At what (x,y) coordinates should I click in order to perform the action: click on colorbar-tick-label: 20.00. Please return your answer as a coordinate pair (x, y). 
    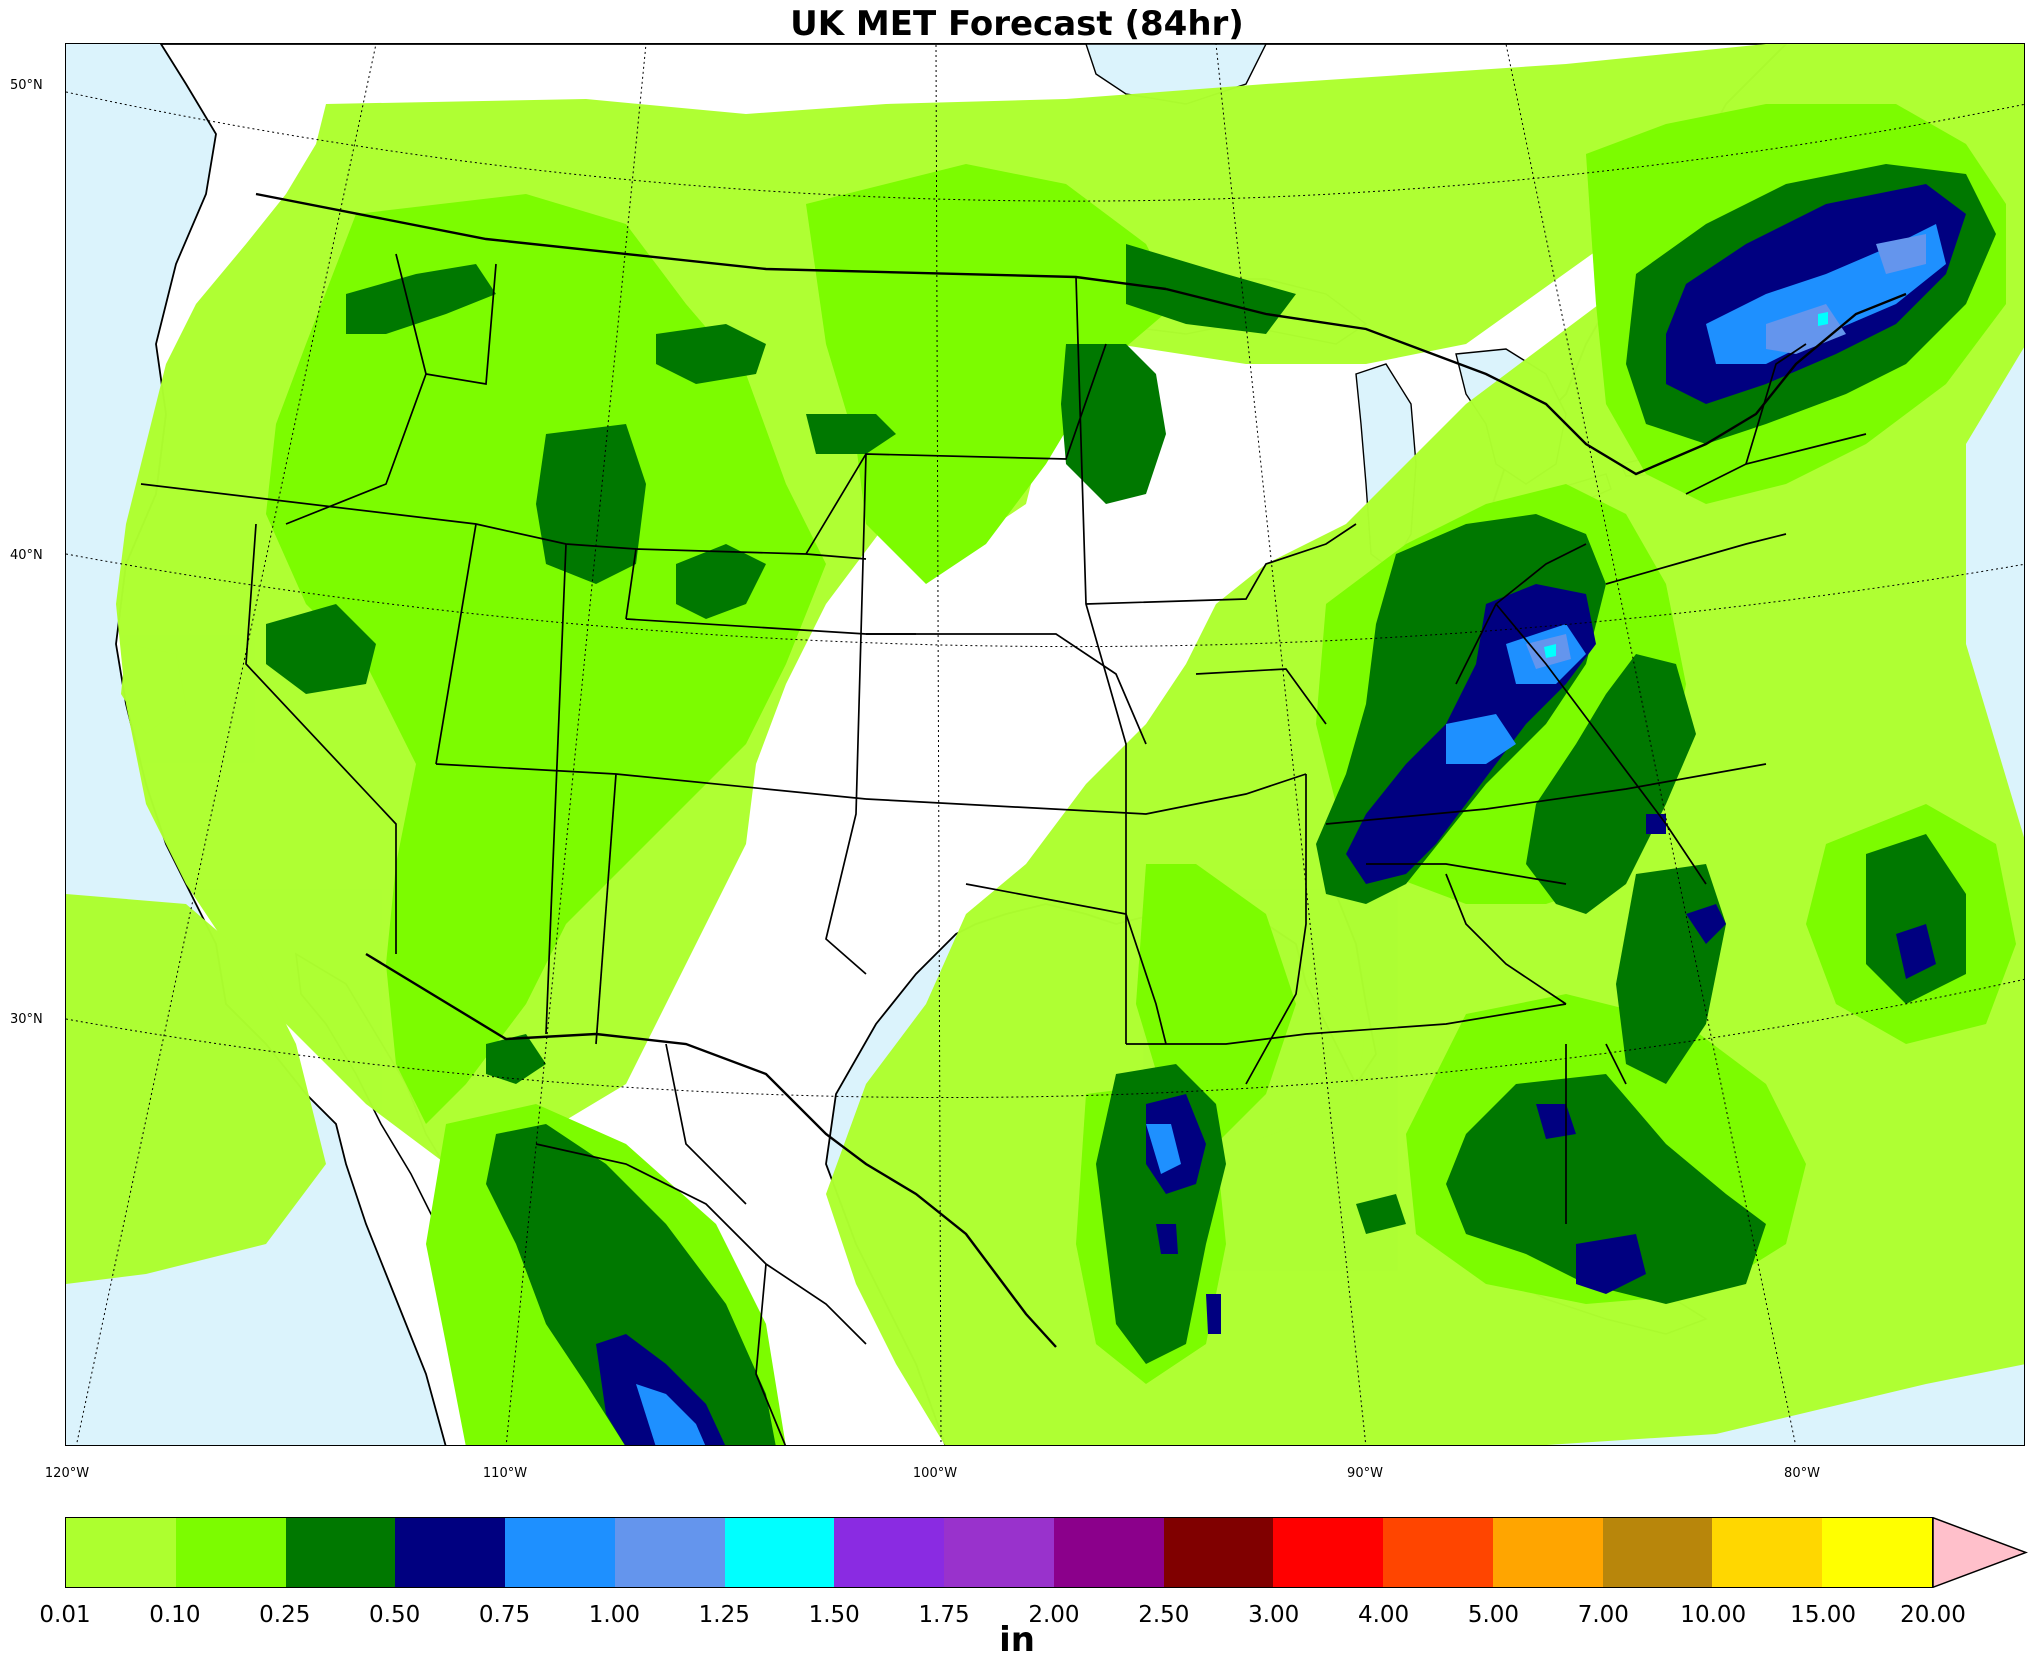
    Looking at the image, I should click on (1933, 1615).